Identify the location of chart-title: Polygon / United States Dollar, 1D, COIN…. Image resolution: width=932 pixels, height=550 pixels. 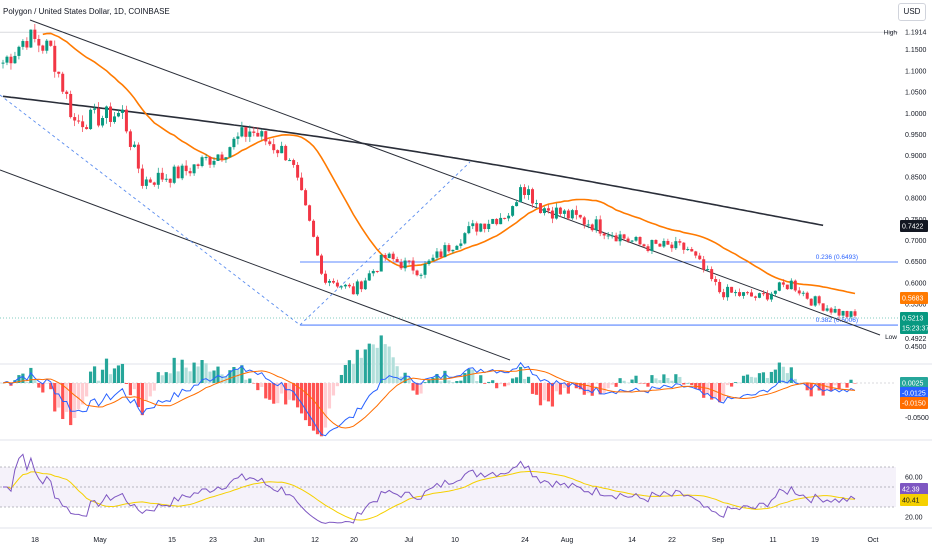
(86, 11).